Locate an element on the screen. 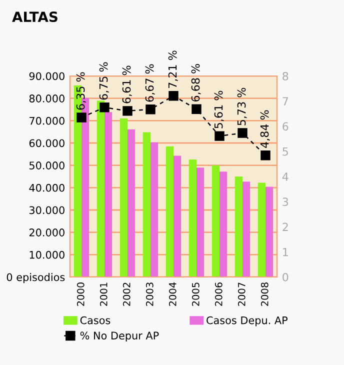 Image resolution: width=344 pixels, height=365 pixels. data-label: 6,67 % is located at coordinates (150, 83).